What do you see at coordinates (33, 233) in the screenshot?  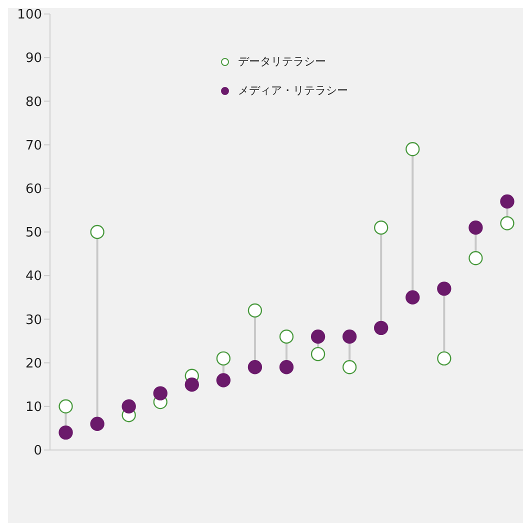 I see `y-tick-label: 50` at bounding box center [33, 233].